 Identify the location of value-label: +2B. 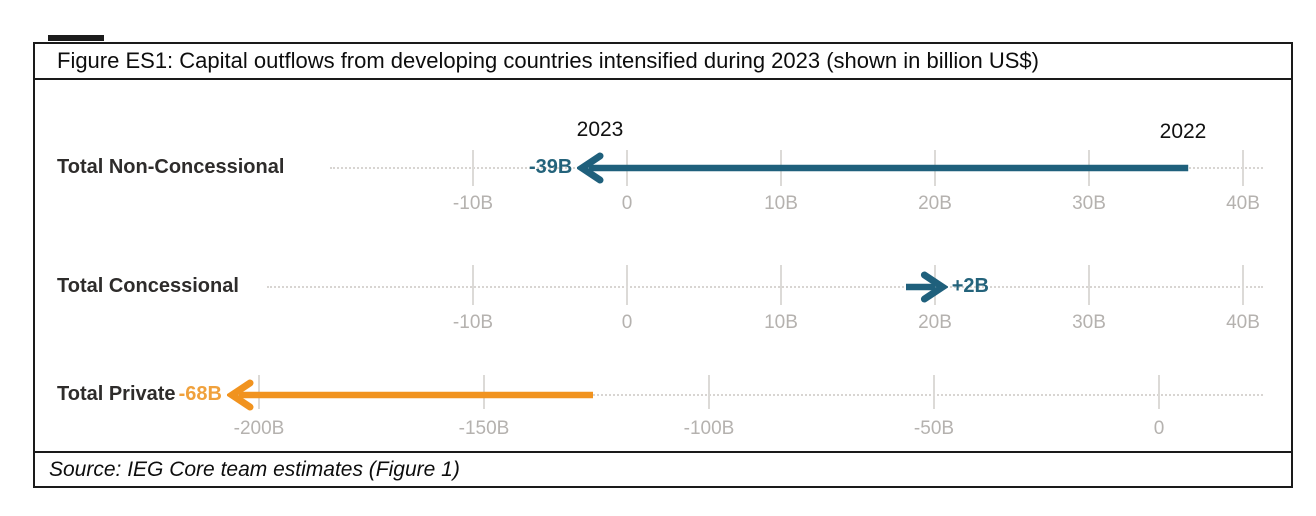
(970, 286).